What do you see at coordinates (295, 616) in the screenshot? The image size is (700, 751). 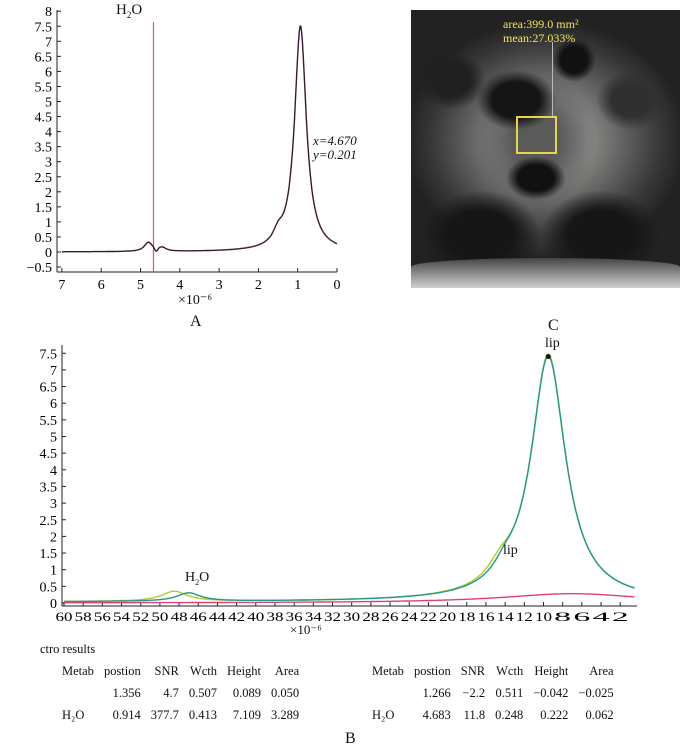 I see `x-tick-label: 36` at bounding box center [295, 616].